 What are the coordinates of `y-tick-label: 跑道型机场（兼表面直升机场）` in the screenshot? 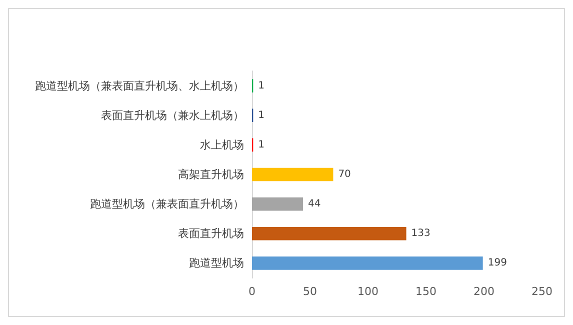 It's located at (167, 204).